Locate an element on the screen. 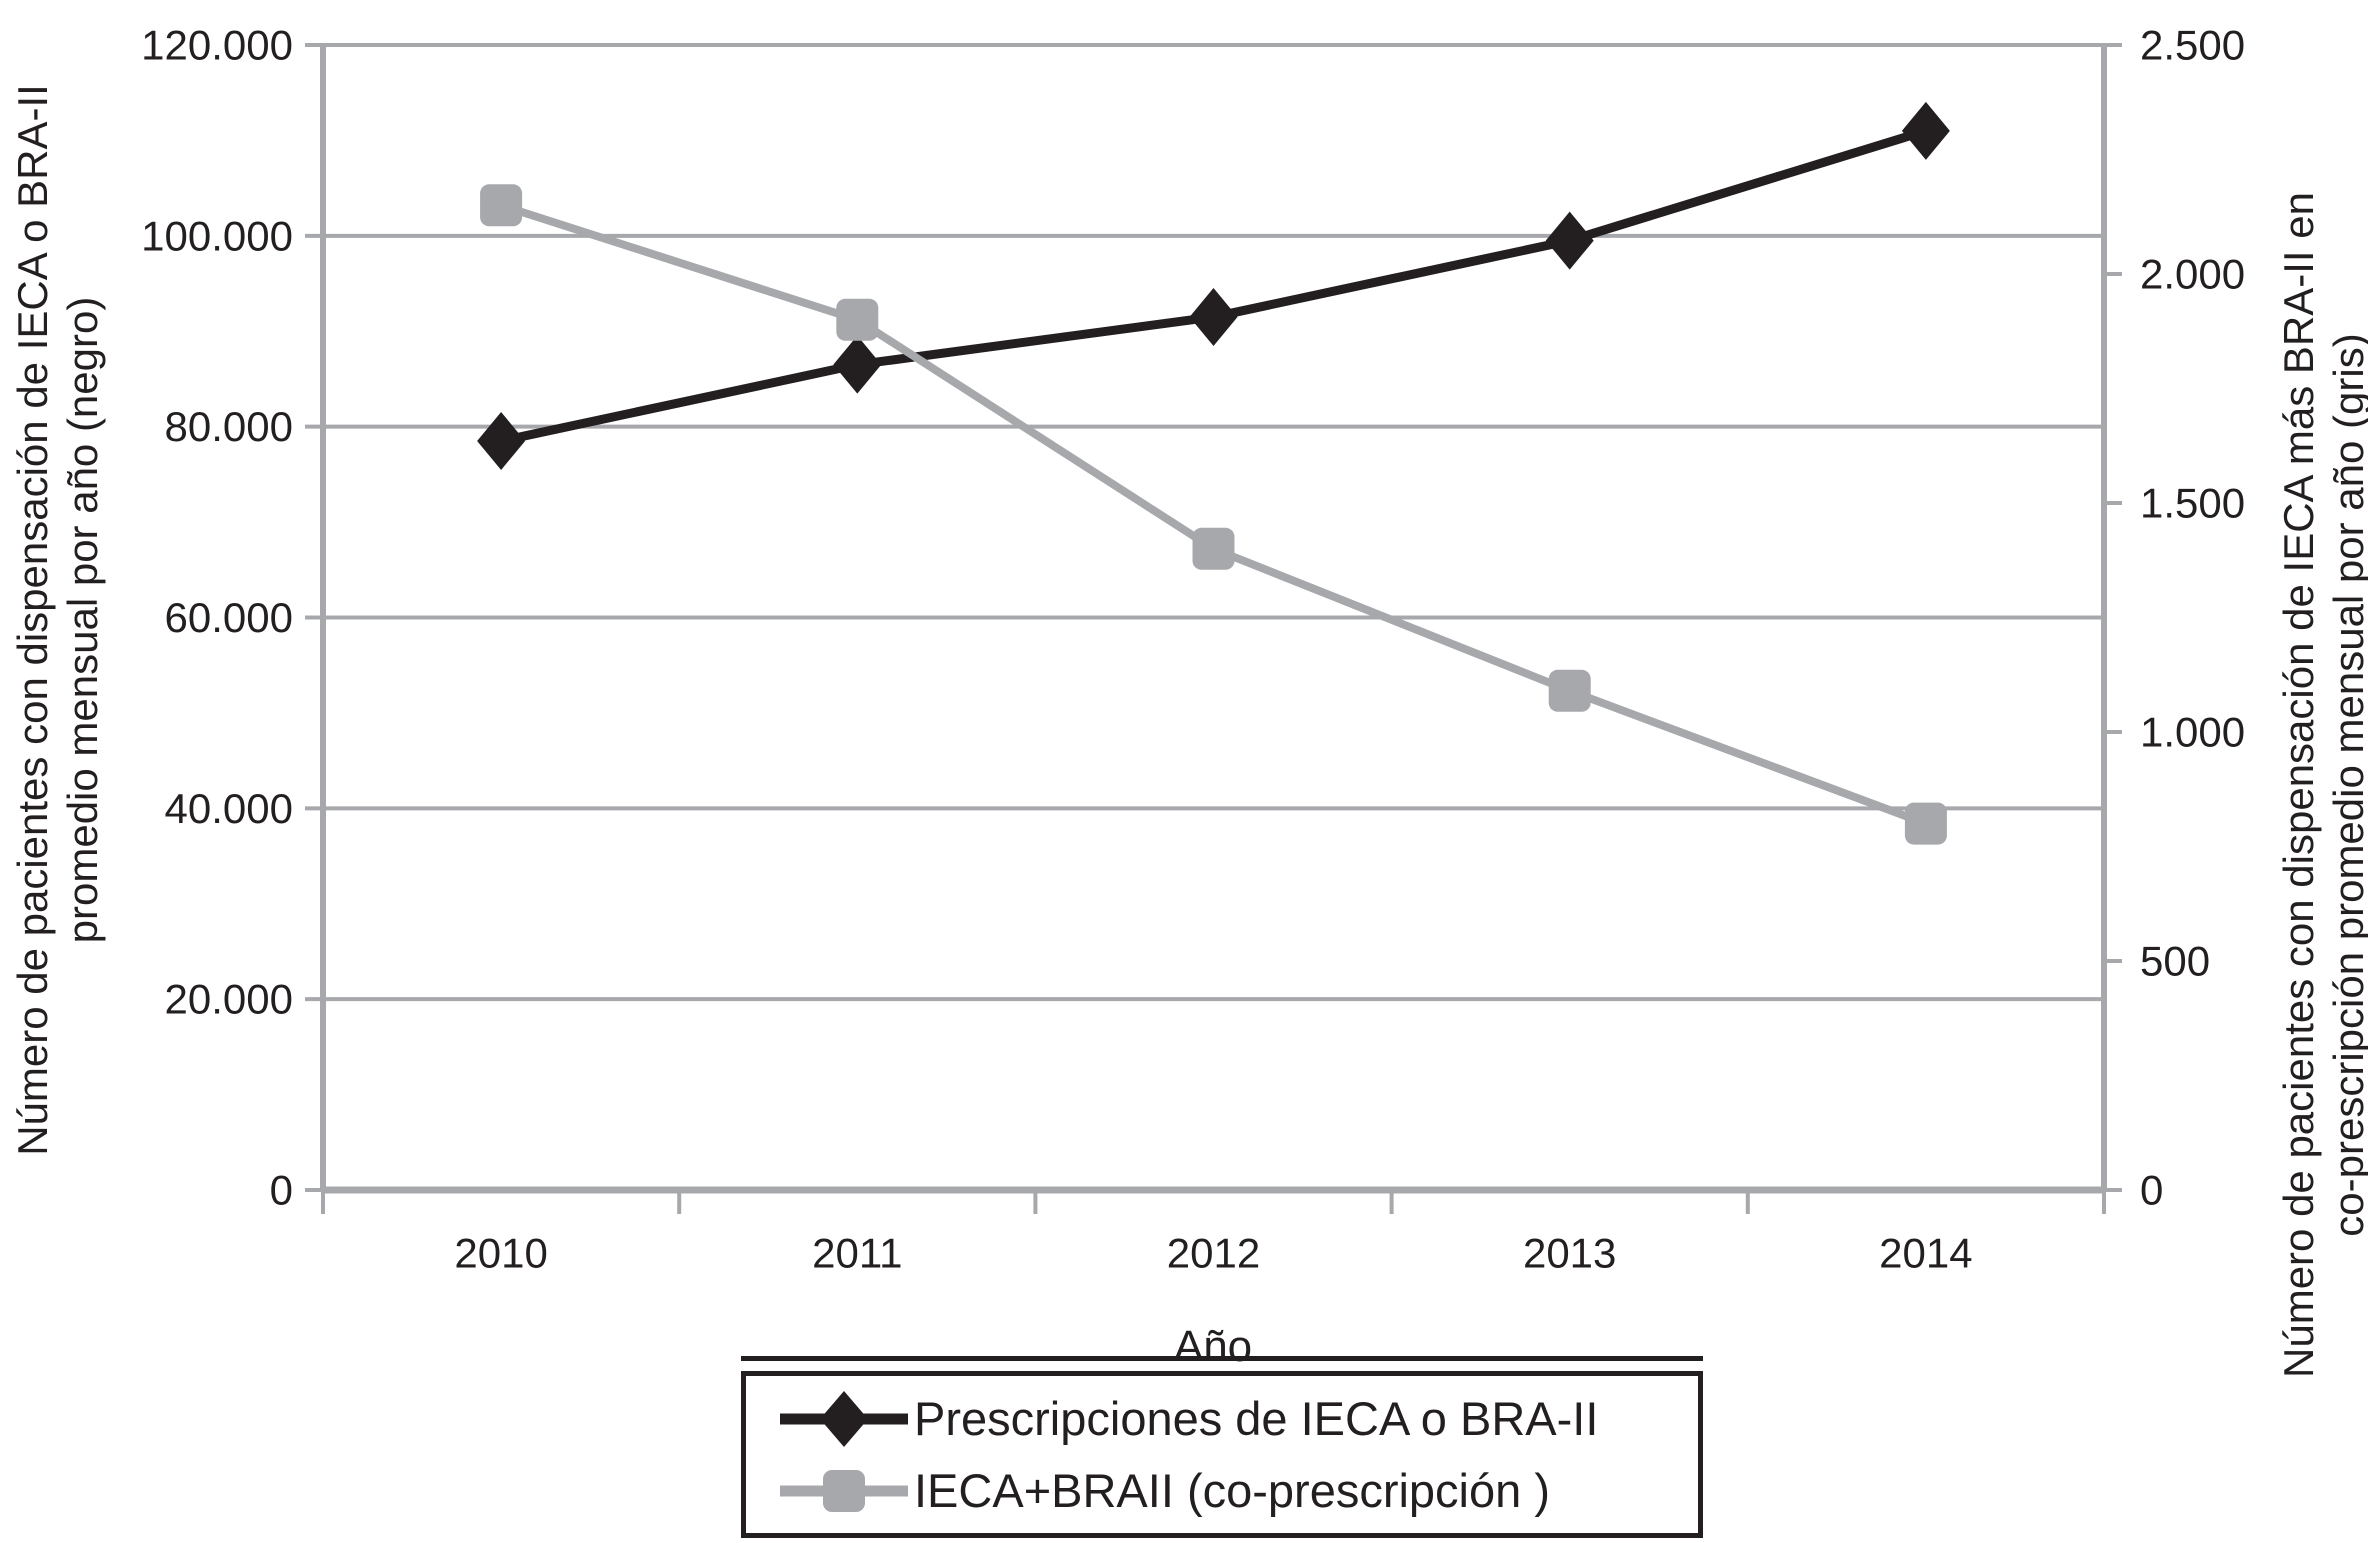 The height and width of the screenshot is (1543, 2368). x-category-label: 2014 is located at coordinates (1925, 1253).